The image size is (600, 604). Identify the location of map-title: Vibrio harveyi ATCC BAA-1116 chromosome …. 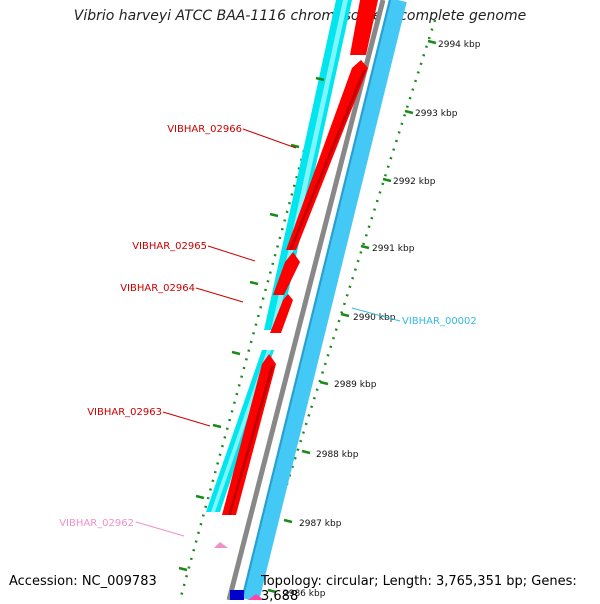
(300, 16).